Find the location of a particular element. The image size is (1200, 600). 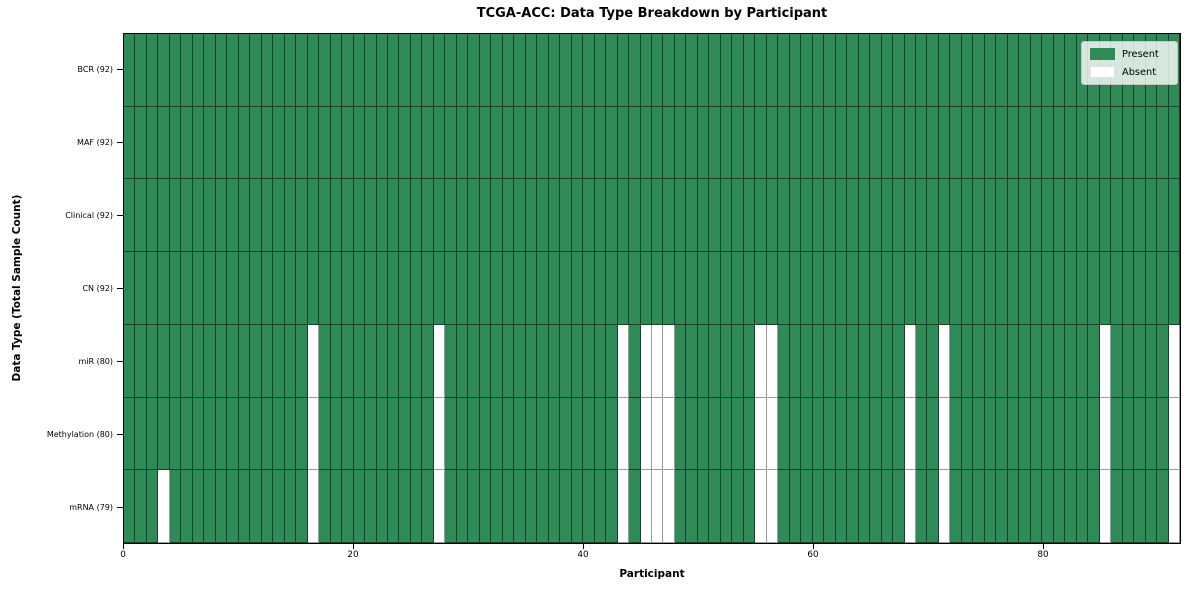

absent-swatch-icon is located at coordinates (1102, 72).